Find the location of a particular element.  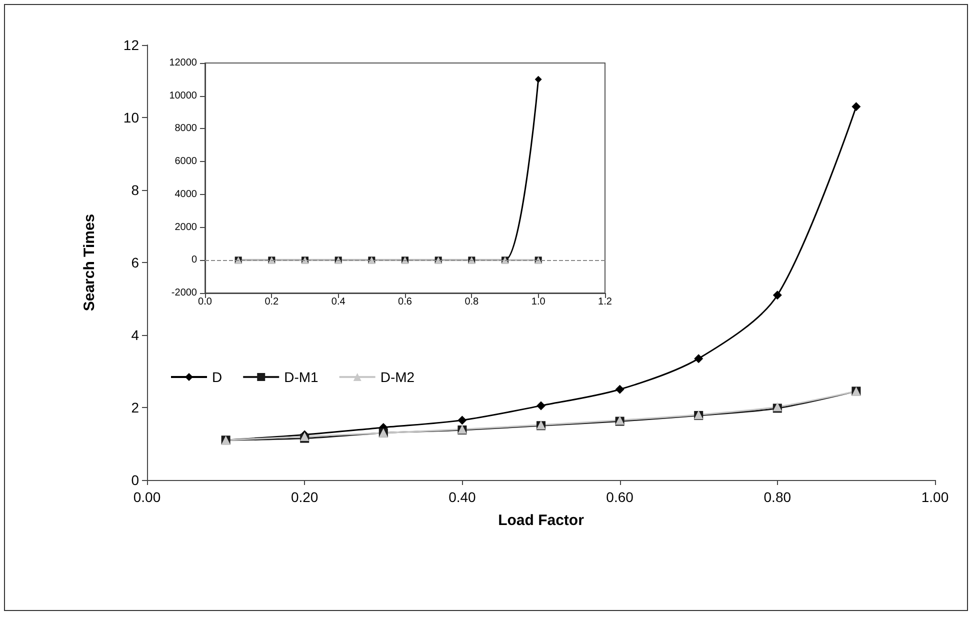

x-tick-label: 0.4 is located at coordinates (338, 302).